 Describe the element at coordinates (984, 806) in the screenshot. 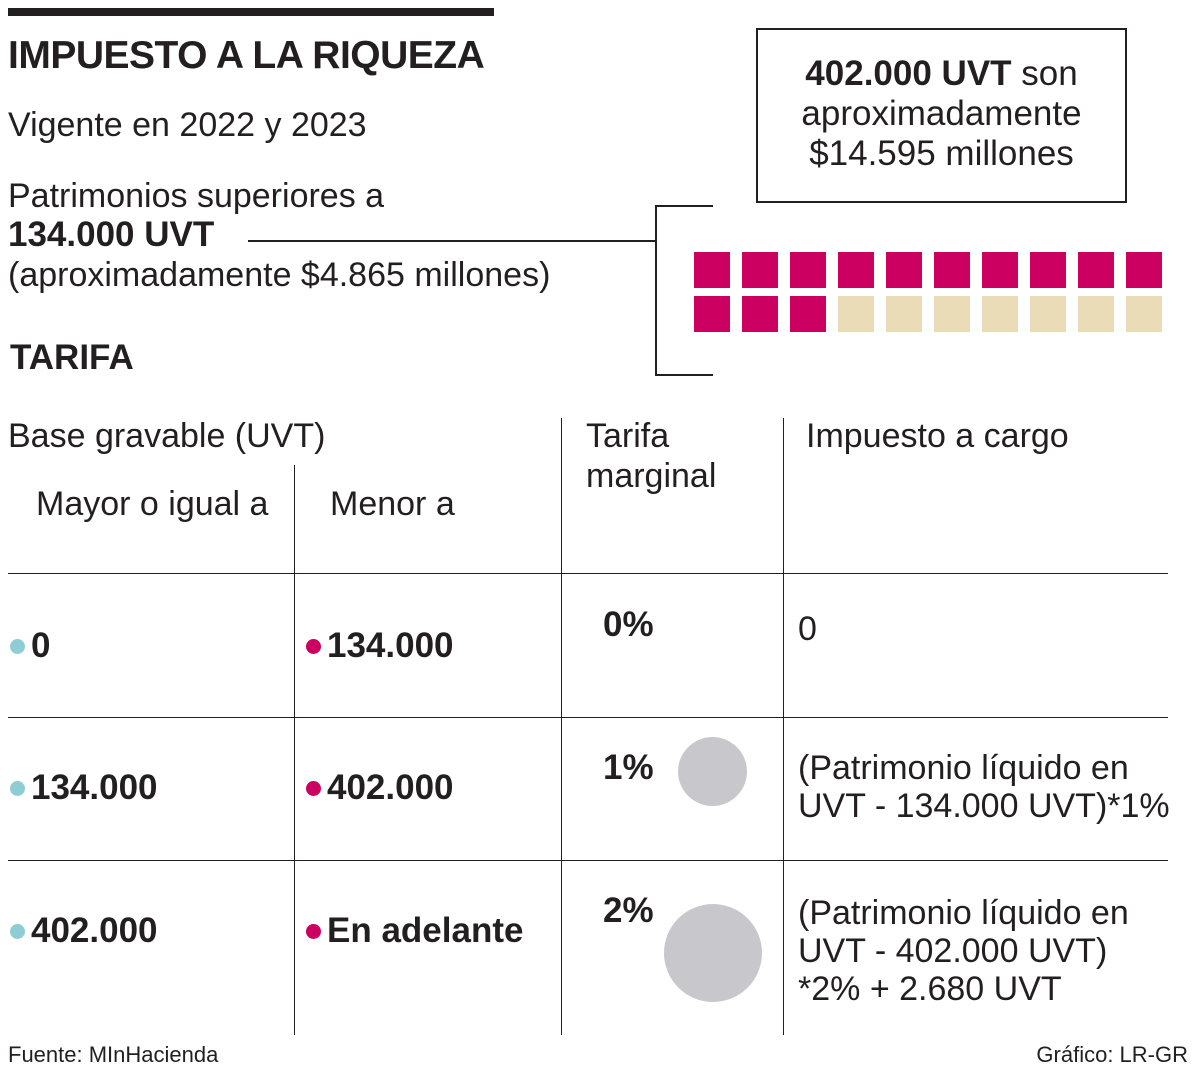

I see `row1-tax-line1: UVT - 134.000 UVT)*1%` at that location.